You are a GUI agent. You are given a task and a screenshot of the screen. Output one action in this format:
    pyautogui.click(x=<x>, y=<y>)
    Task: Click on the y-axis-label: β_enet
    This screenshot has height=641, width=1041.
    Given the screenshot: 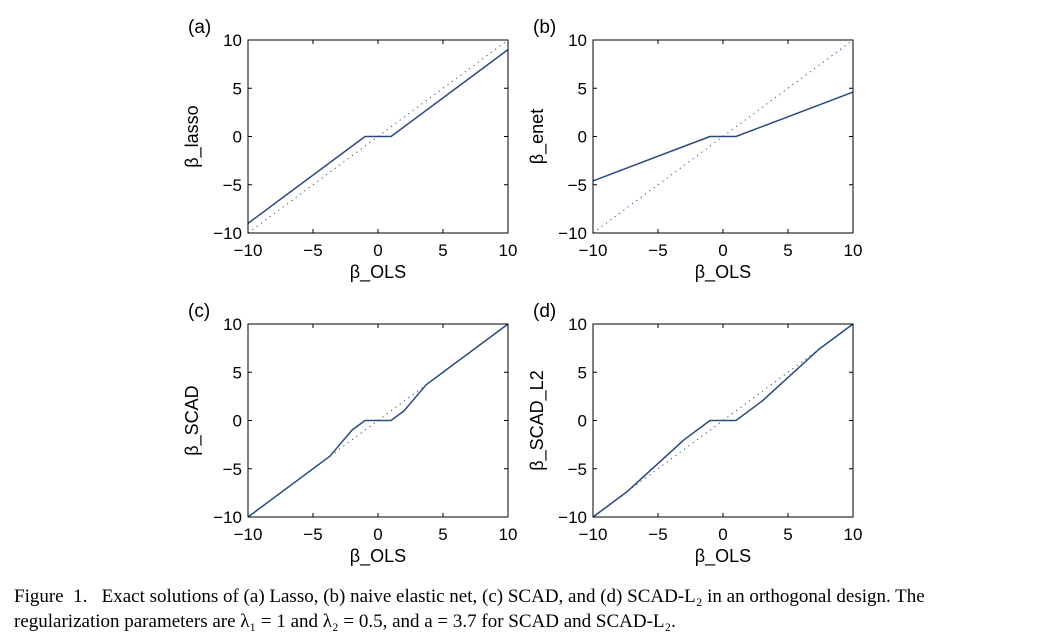 What is the action you would take?
    pyautogui.click(x=537, y=136)
    